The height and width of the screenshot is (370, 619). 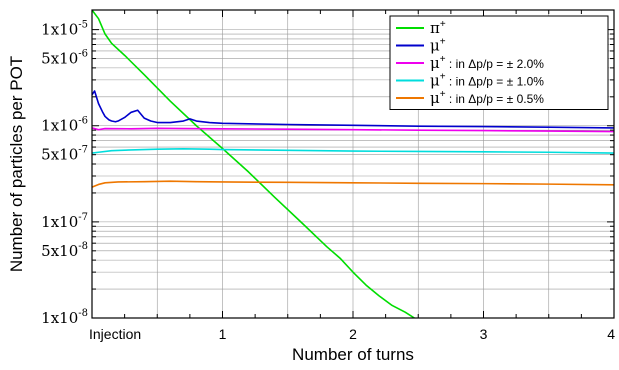 I want to click on y-tick-label: 1x10⁻⁶, so click(x=64, y=125).